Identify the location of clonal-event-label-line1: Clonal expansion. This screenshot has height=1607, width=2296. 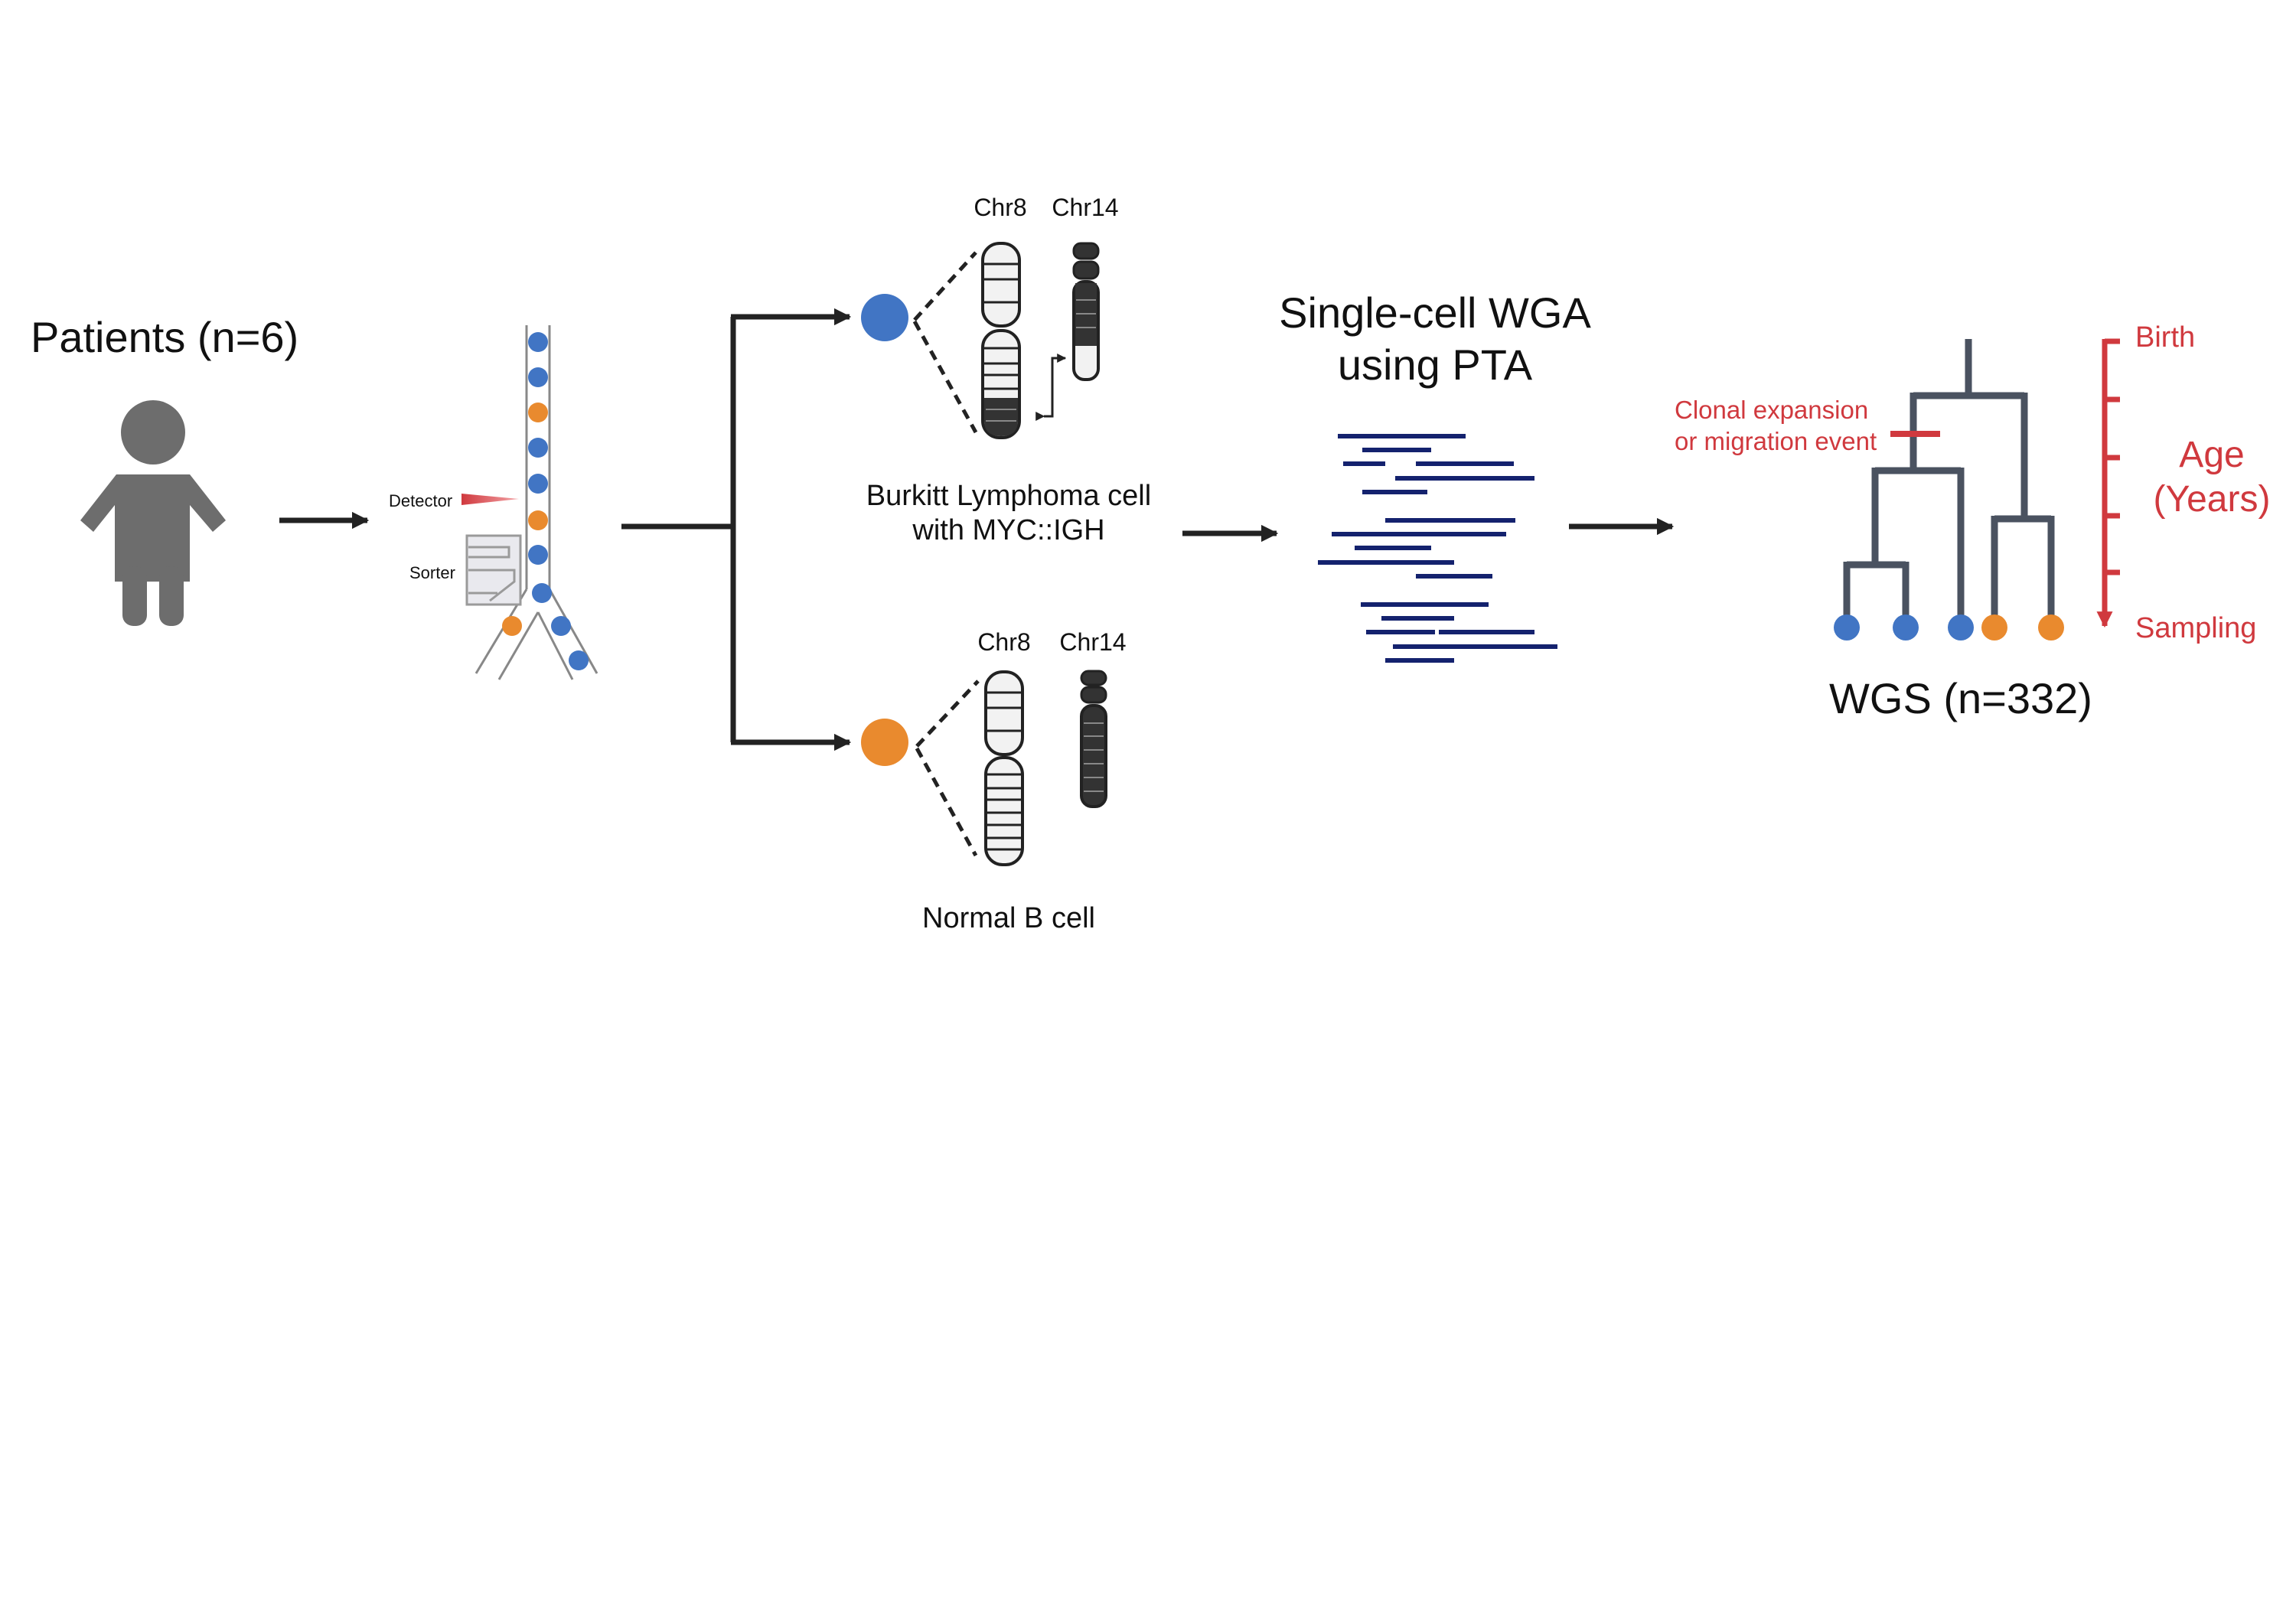
(1771, 410).